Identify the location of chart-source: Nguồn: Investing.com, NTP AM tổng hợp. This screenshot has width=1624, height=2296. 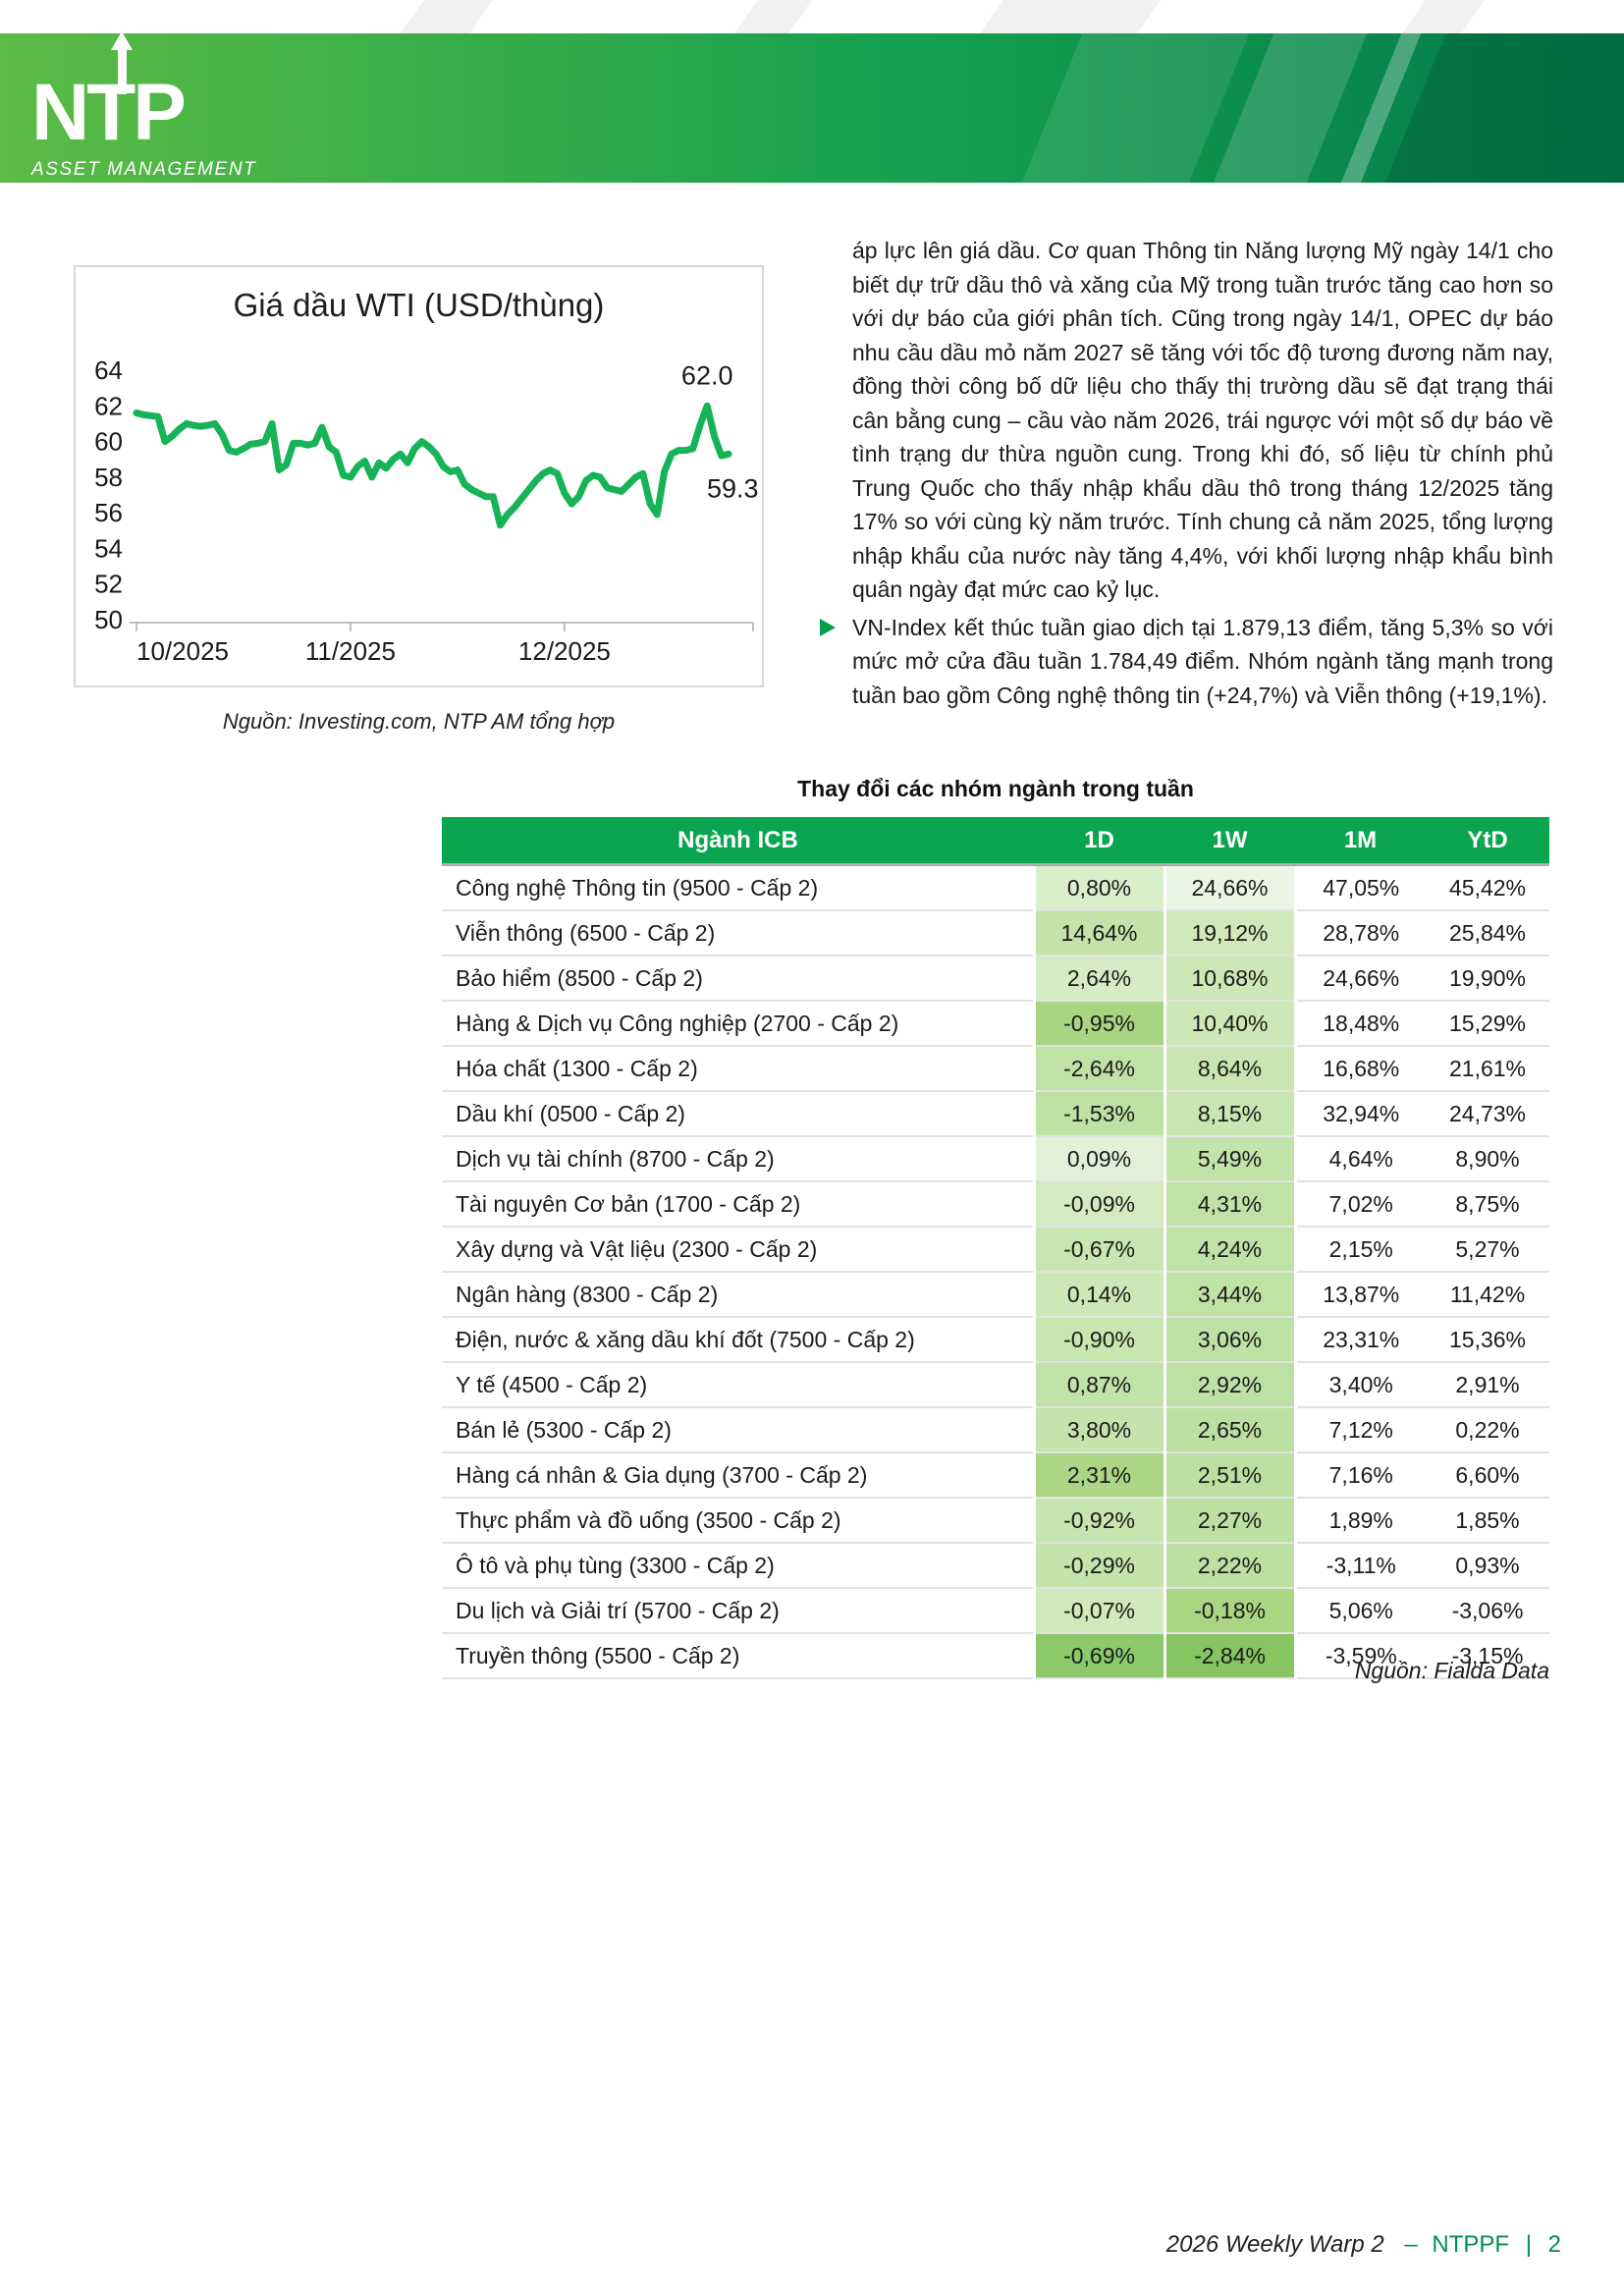
(419, 721).